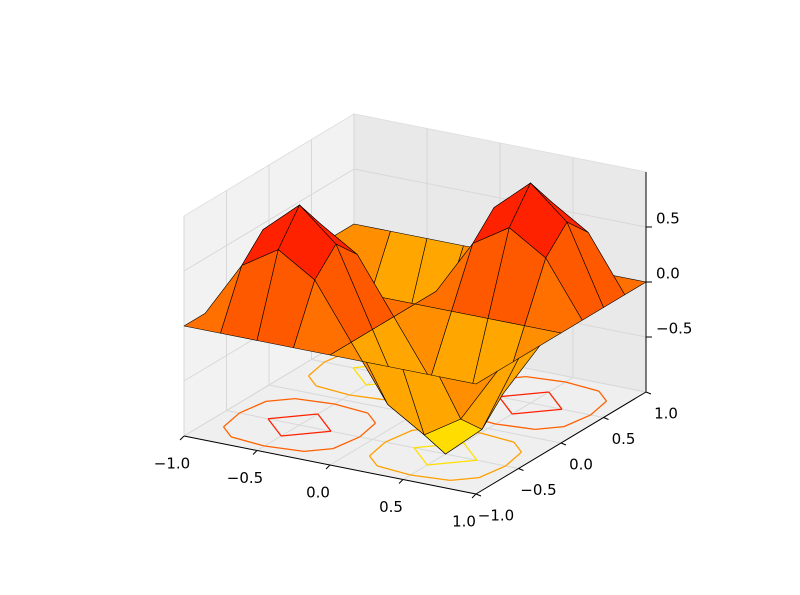 The image size is (800, 595). Describe the element at coordinates (624, 439) in the screenshot. I see `y-tick-label: 0.5` at that location.